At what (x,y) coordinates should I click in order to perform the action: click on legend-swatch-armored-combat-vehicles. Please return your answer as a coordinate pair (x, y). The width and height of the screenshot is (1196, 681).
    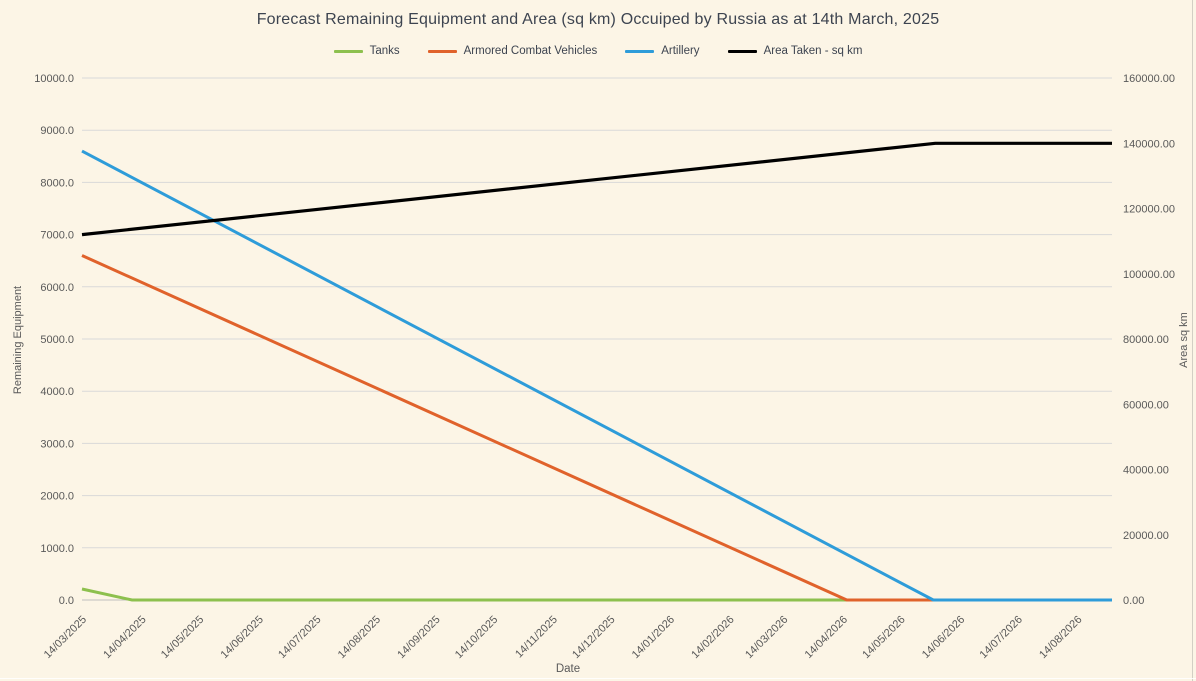
    Looking at the image, I should click on (442, 51).